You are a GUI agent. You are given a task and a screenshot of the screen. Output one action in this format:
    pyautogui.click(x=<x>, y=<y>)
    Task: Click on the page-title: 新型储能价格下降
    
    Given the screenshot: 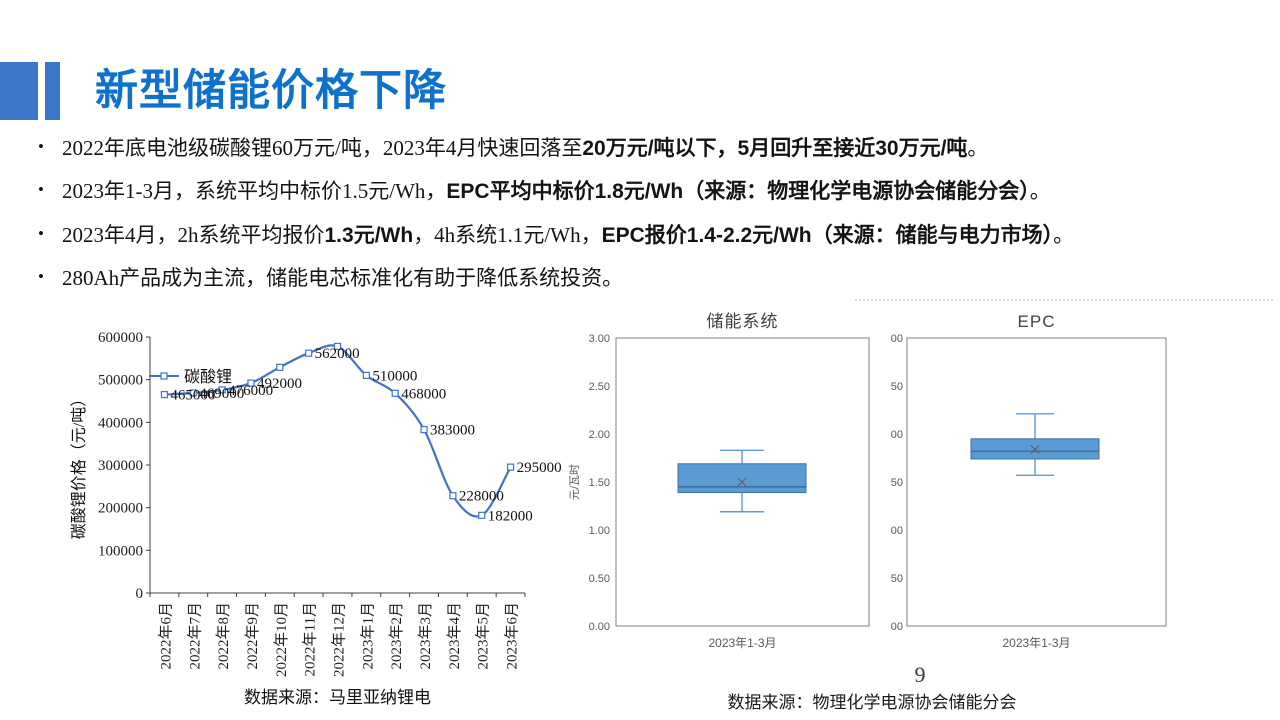 What is the action you would take?
    pyautogui.click(x=271, y=91)
    